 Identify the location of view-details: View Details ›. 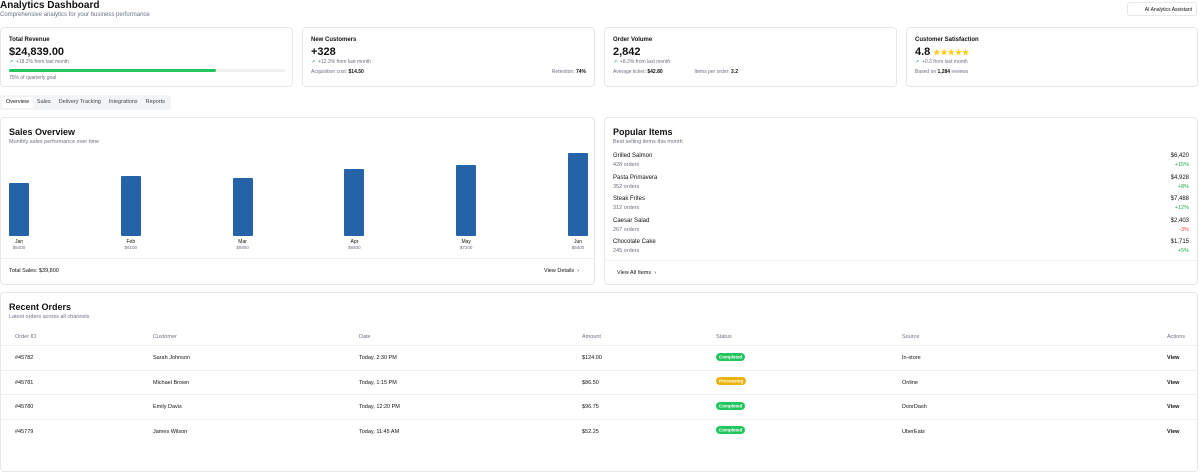
(562, 271).